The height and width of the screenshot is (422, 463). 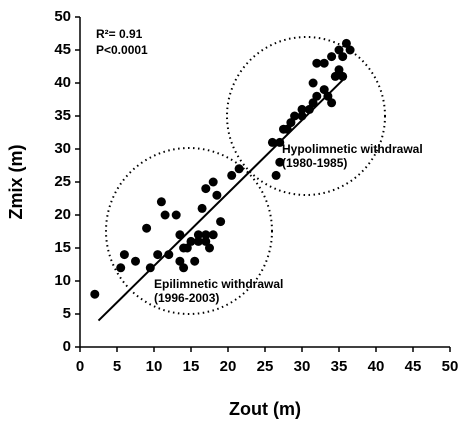 I want to click on y-tick-label: 45, so click(x=62, y=49).